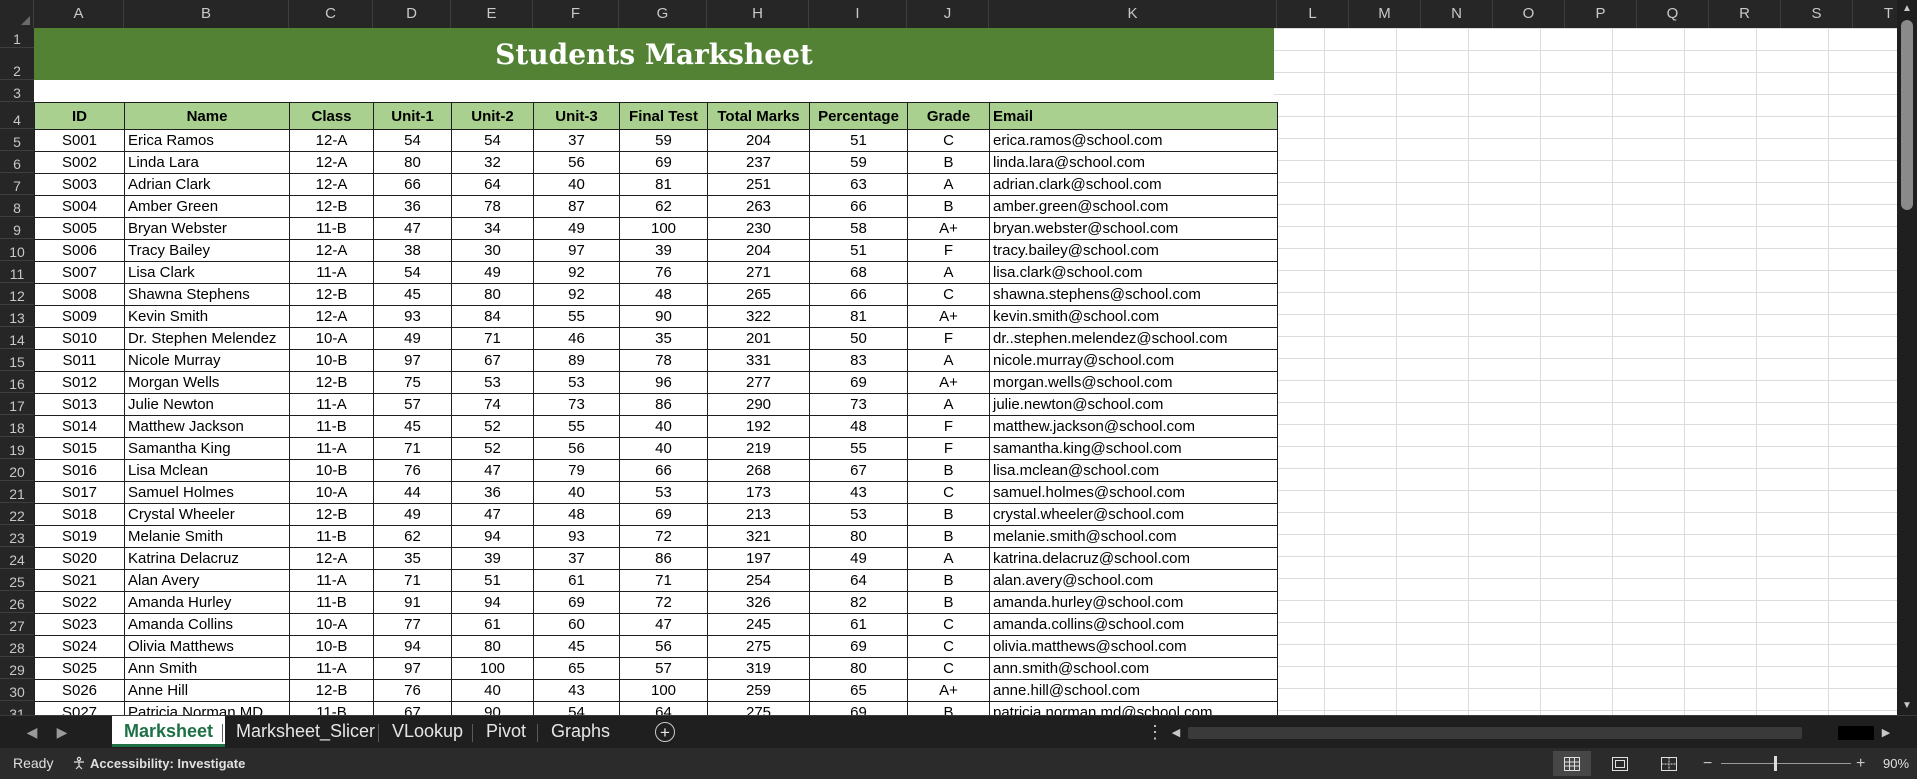 The height and width of the screenshot is (779, 1917). I want to click on table-cell: melanie.smith@school.com, so click(1133, 536).